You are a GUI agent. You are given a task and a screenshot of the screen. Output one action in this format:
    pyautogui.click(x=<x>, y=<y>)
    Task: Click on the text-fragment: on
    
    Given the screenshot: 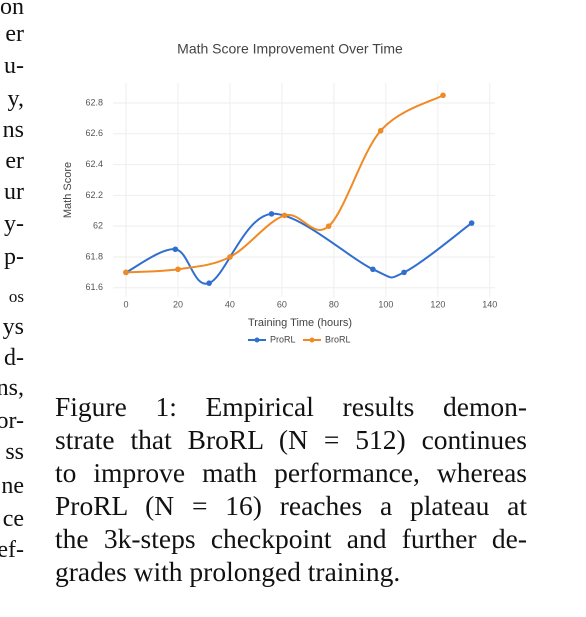 What is the action you would take?
    pyautogui.click(x=12, y=10)
    